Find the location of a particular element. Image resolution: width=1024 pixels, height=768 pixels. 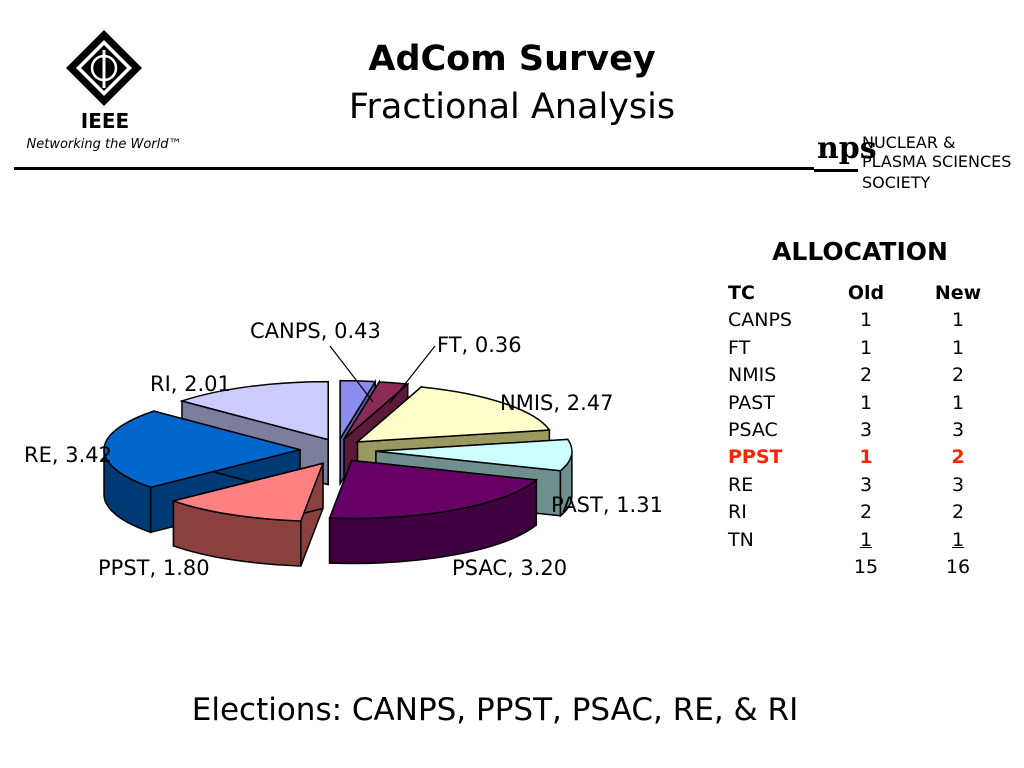

slice-label-psac: PSAC, 3.20 is located at coordinates (509, 568).